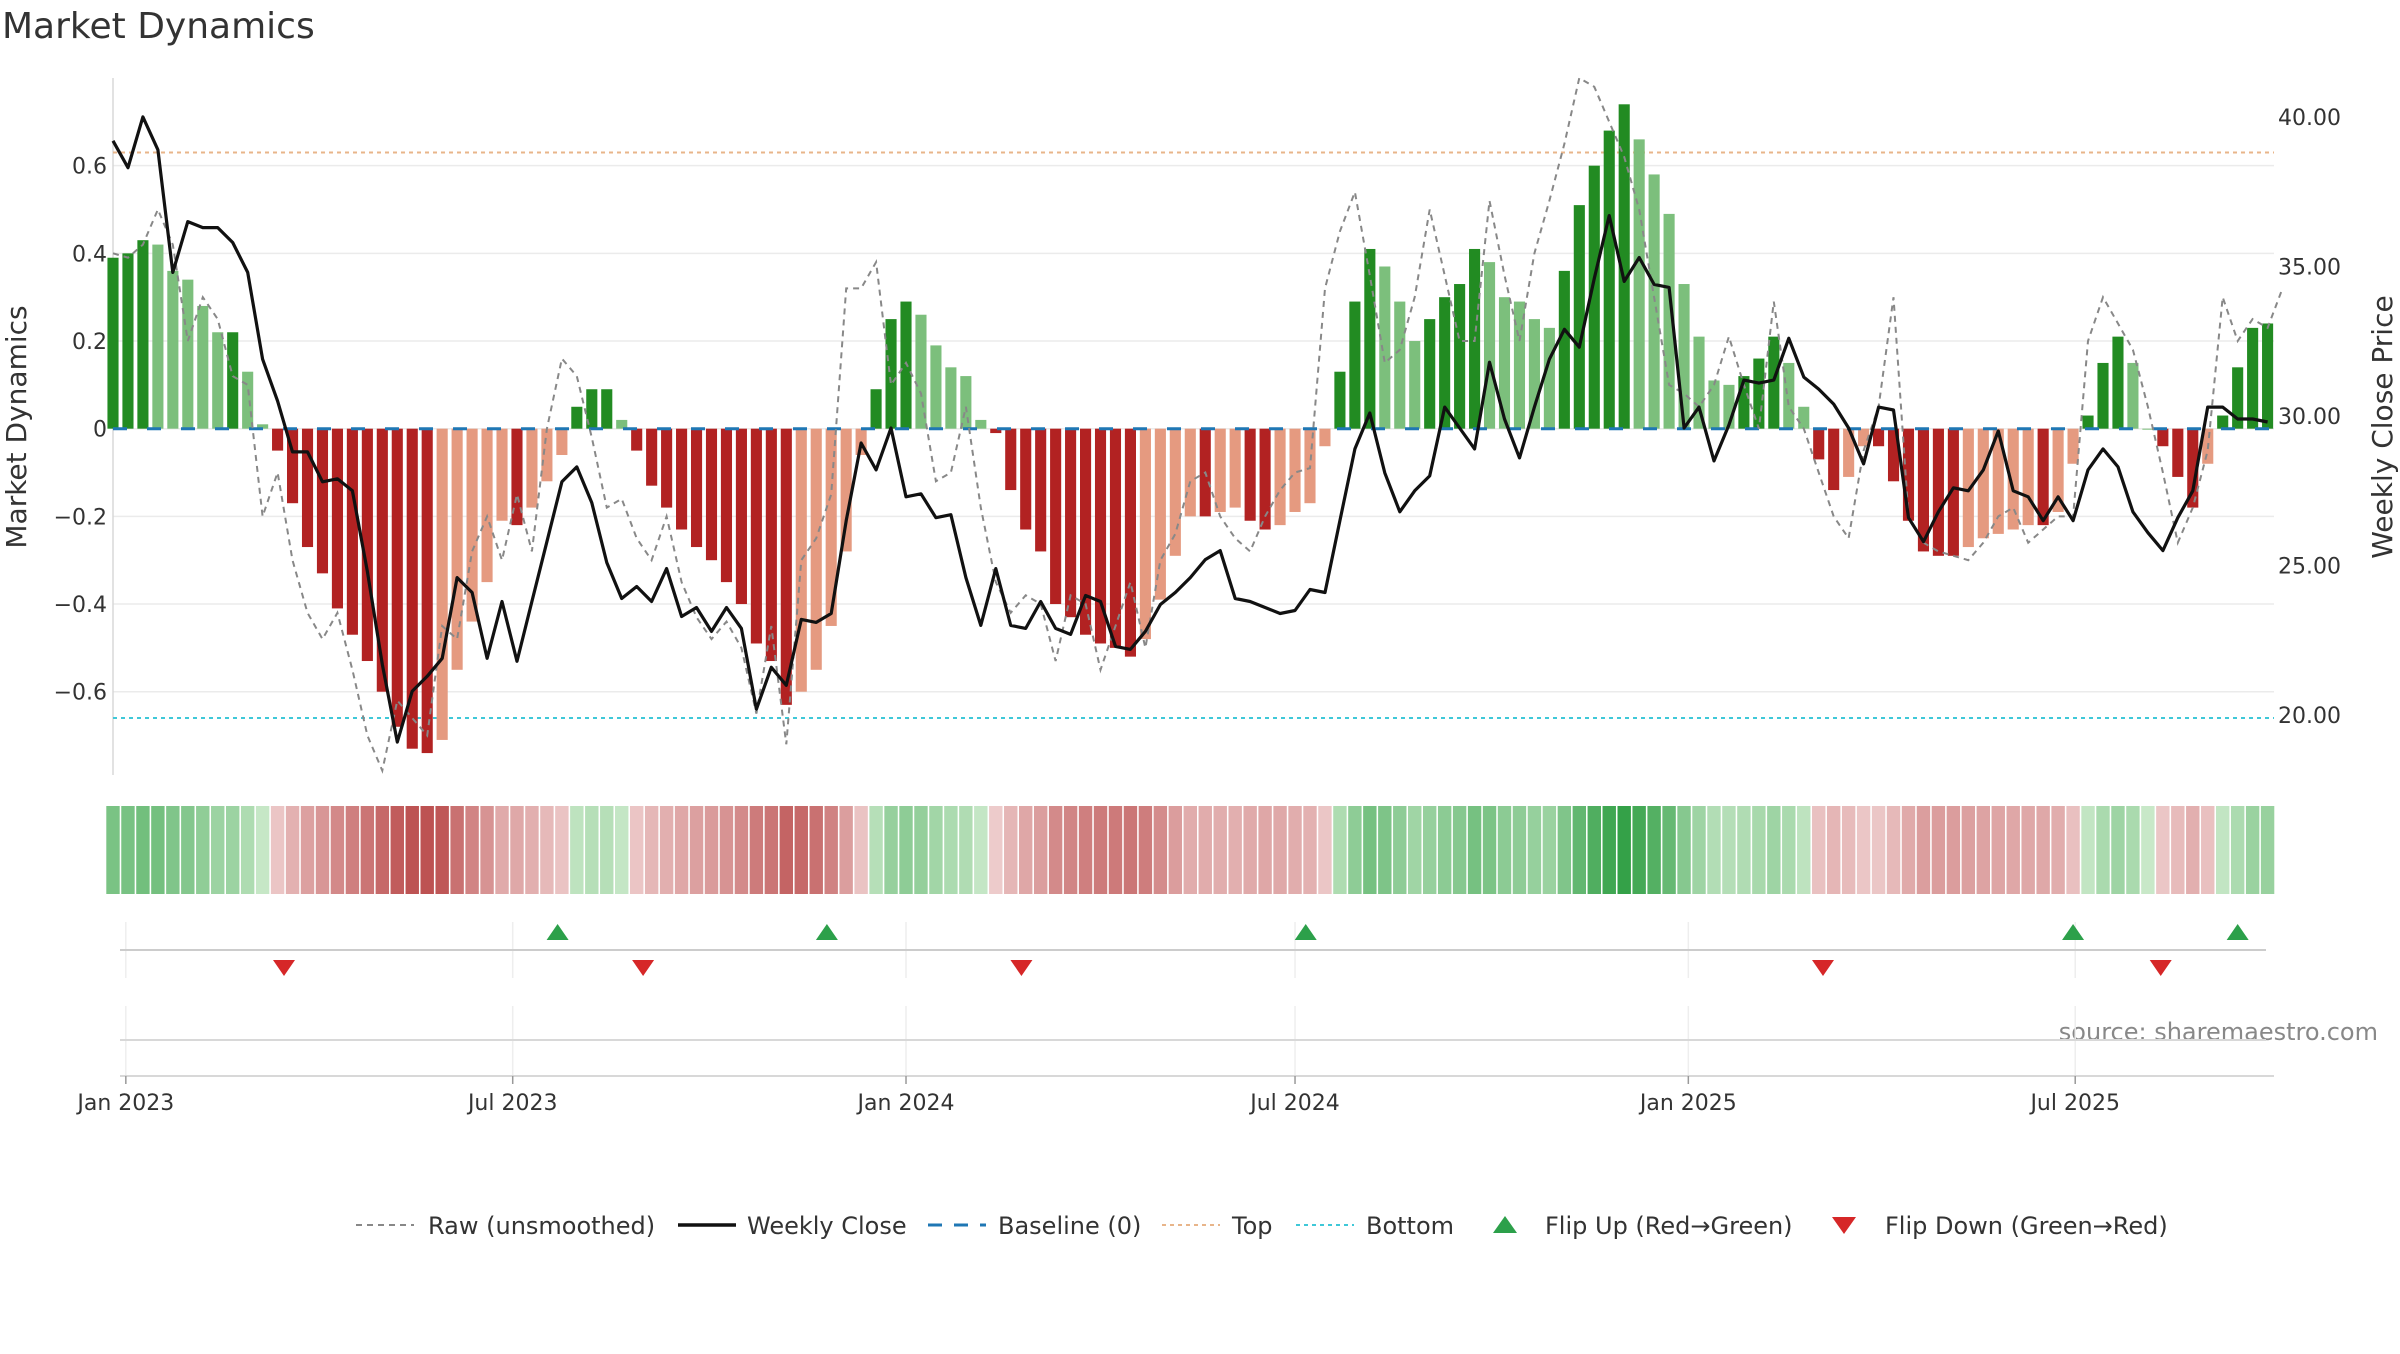 This screenshot has height=1354, width=2400. Describe the element at coordinates (2074, 1103) in the screenshot. I see `x-tick-label: Jul 2025` at that location.